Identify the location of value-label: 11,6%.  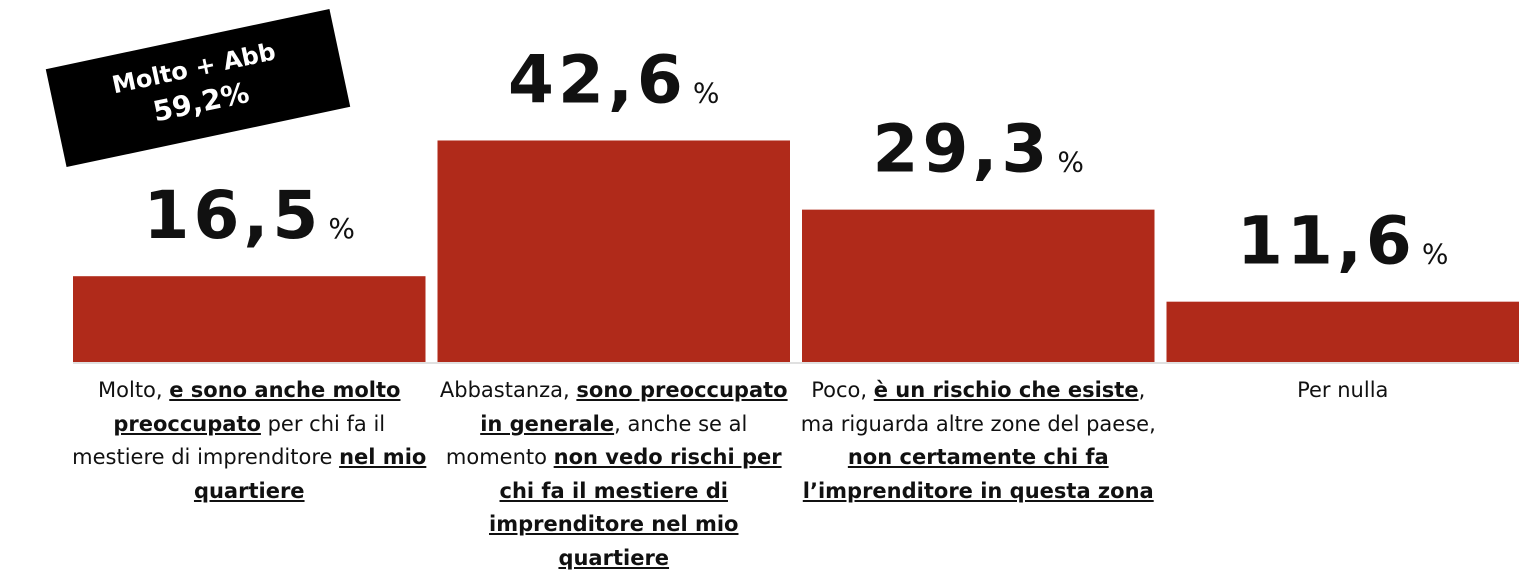
(1342, 241).